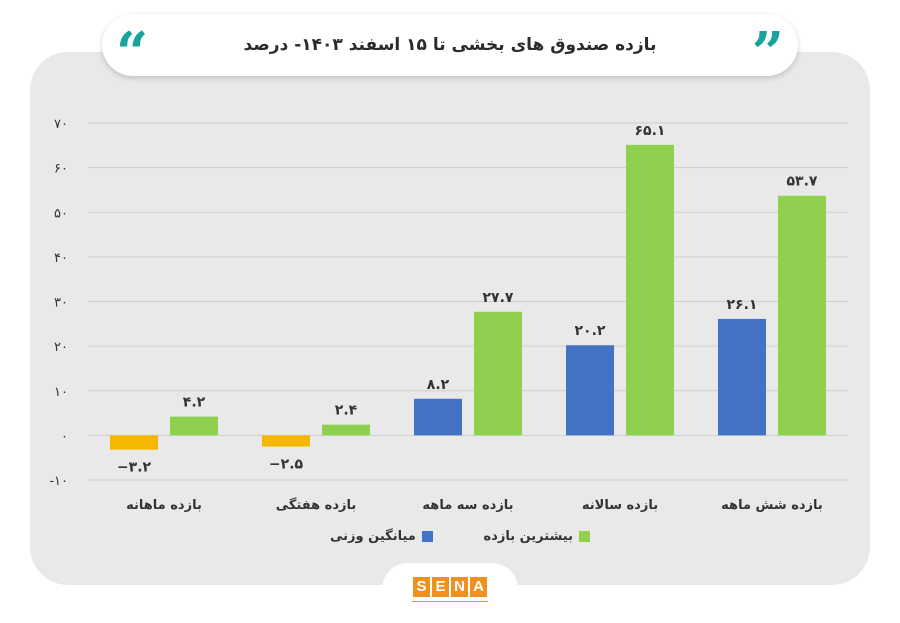 This screenshot has height=623, width=900. What do you see at coordinates (478, 587) in the screenshot?
I see `logo-letter: A` at bounding box center [478, 587].